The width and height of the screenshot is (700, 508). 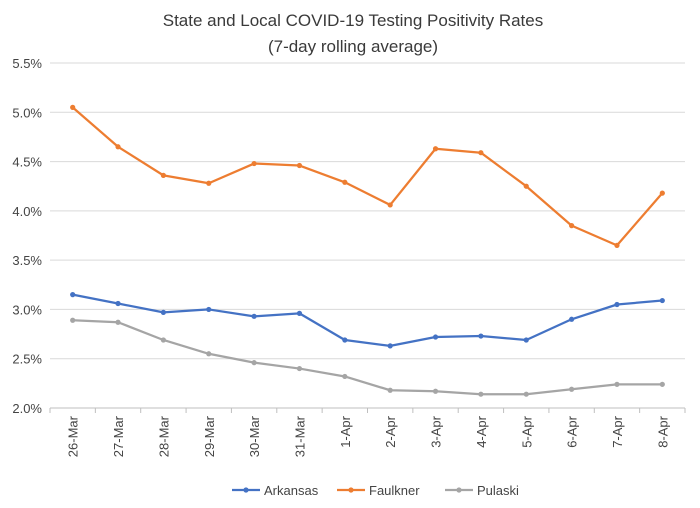 I want to click on x-tick-label: 4-Apr, so click(x=481, y=431).